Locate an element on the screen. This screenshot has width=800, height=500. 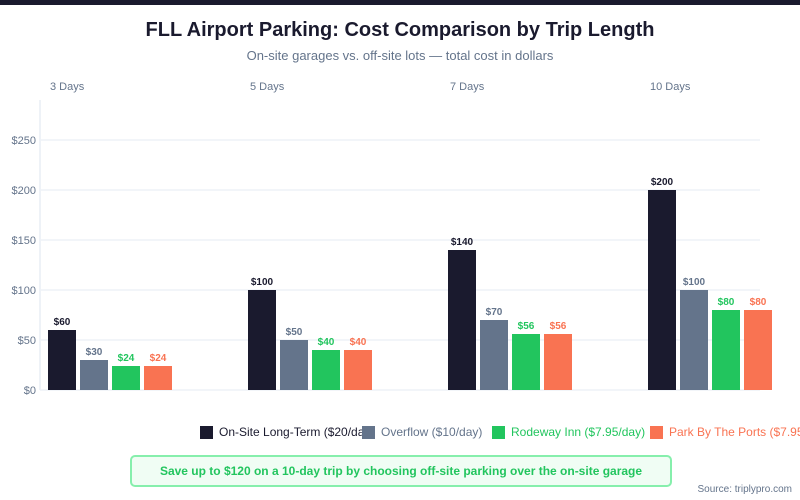
data-label: $30 is located at coordinates (94, 352).